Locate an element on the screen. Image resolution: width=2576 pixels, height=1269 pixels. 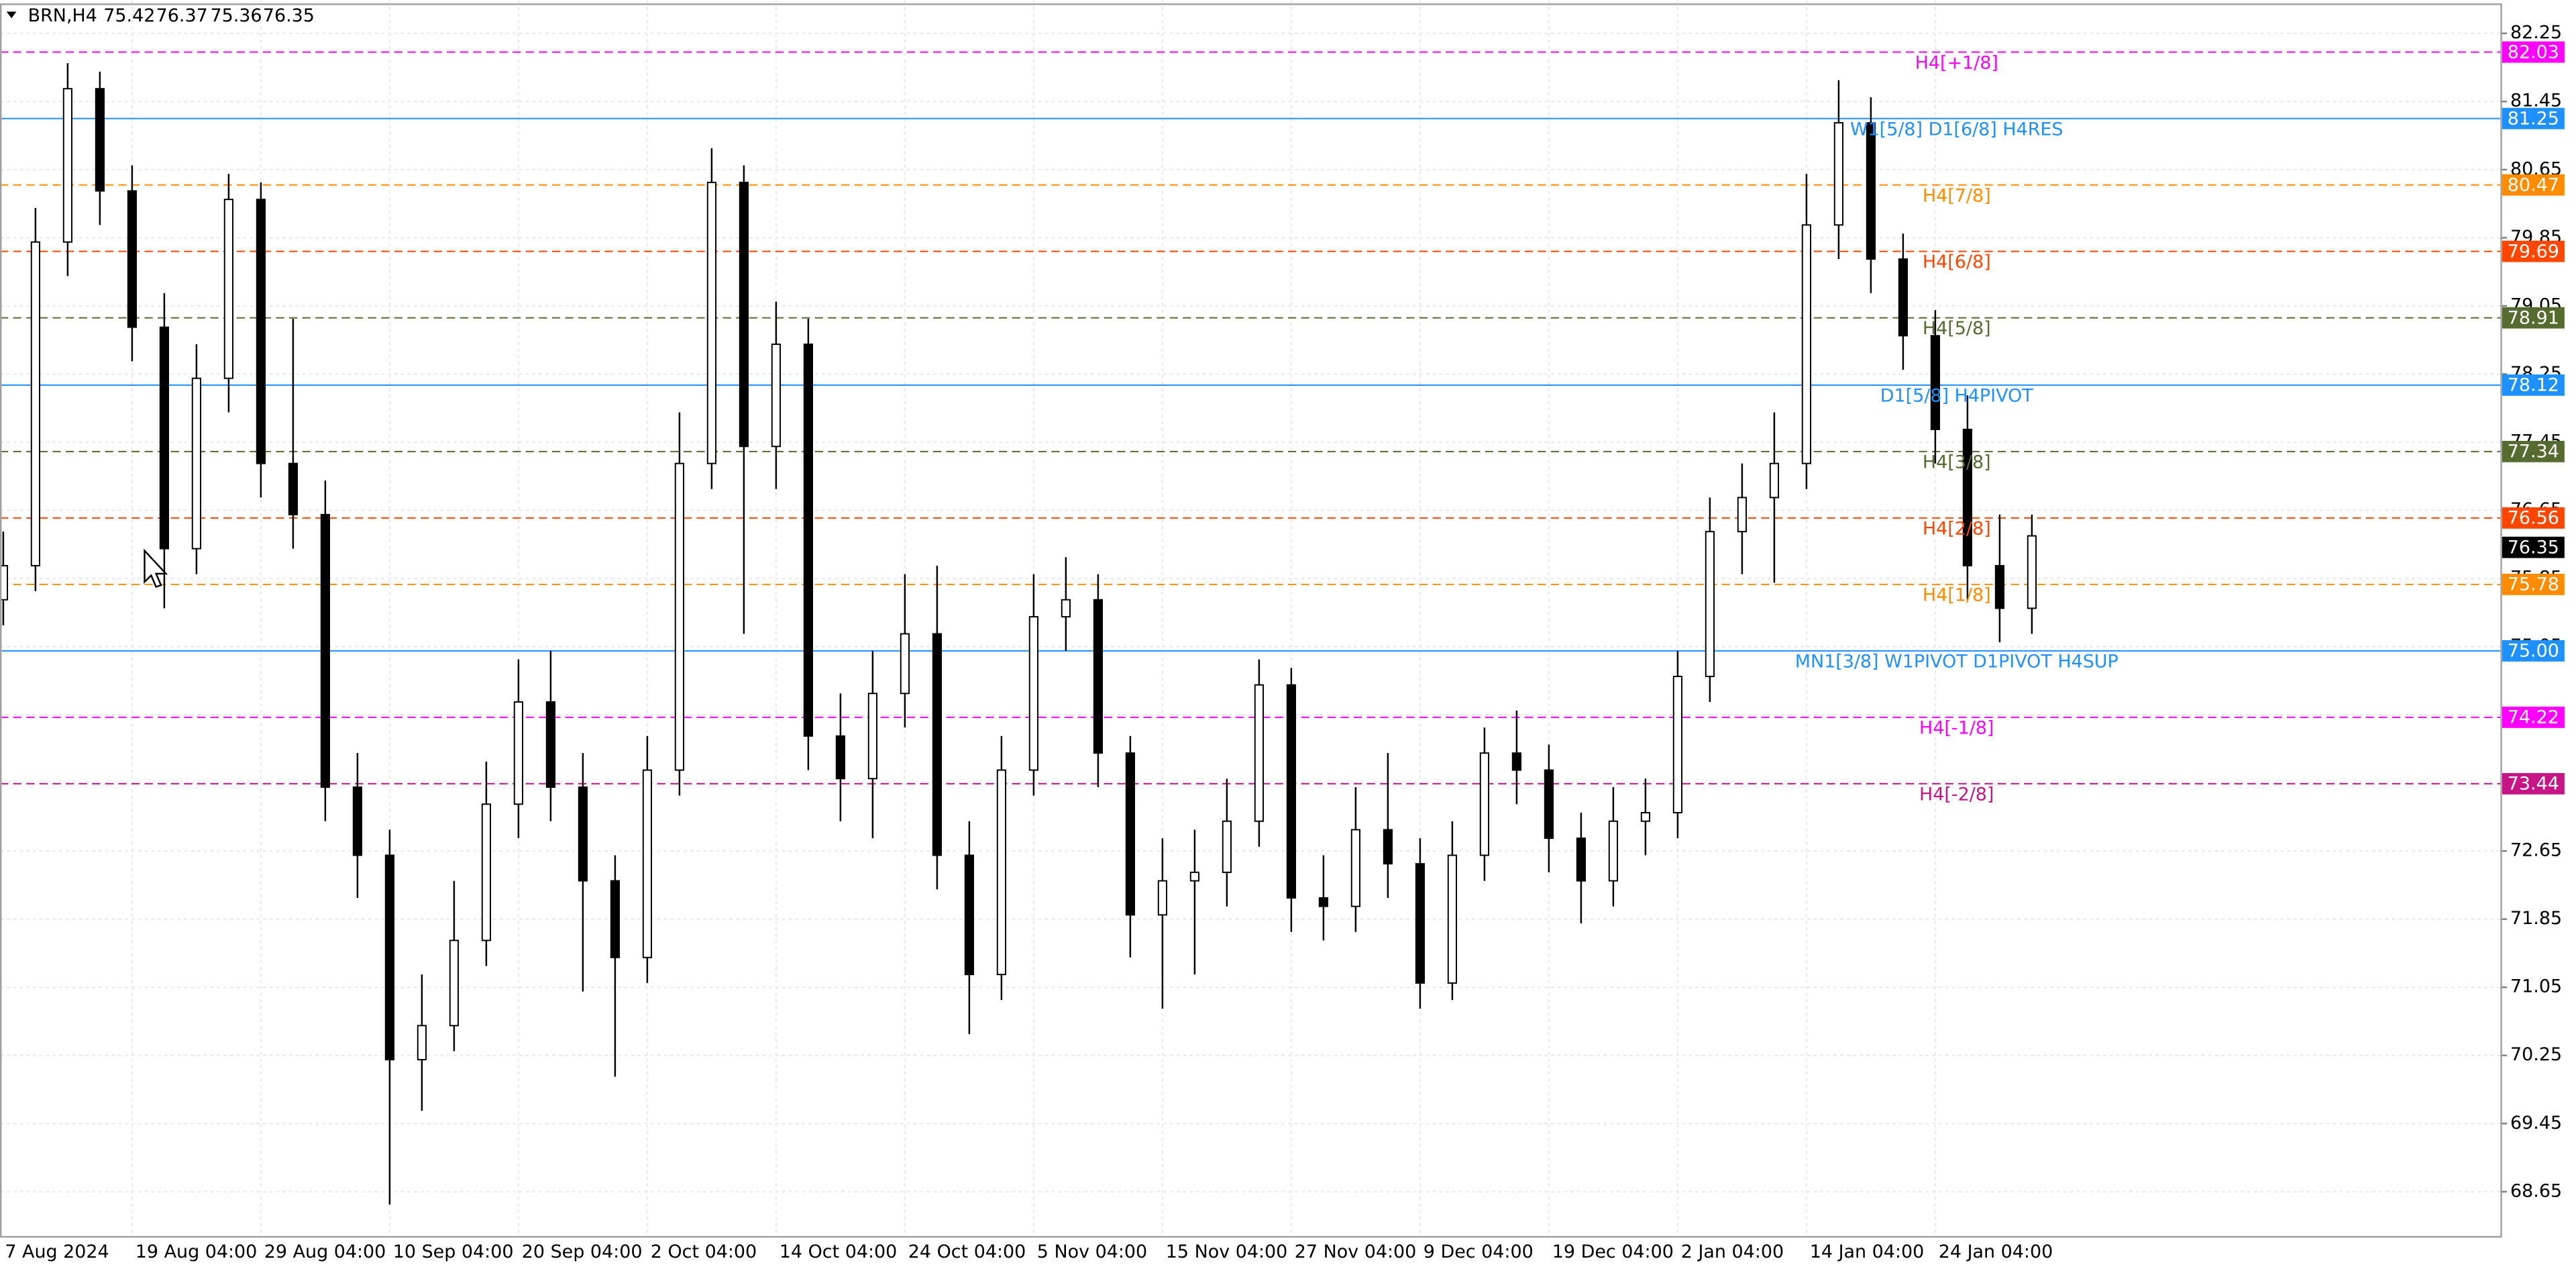
level-name: H4[1/8] is located at coordinates (1957, 595).